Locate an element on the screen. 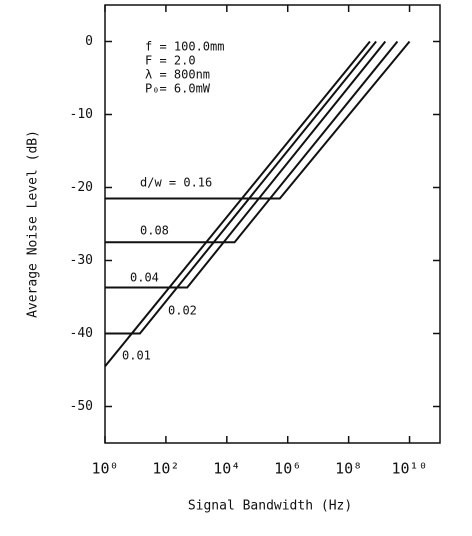 The image size is (472, 536). y-tick-label: -50 is located at coordinates (81, 406).